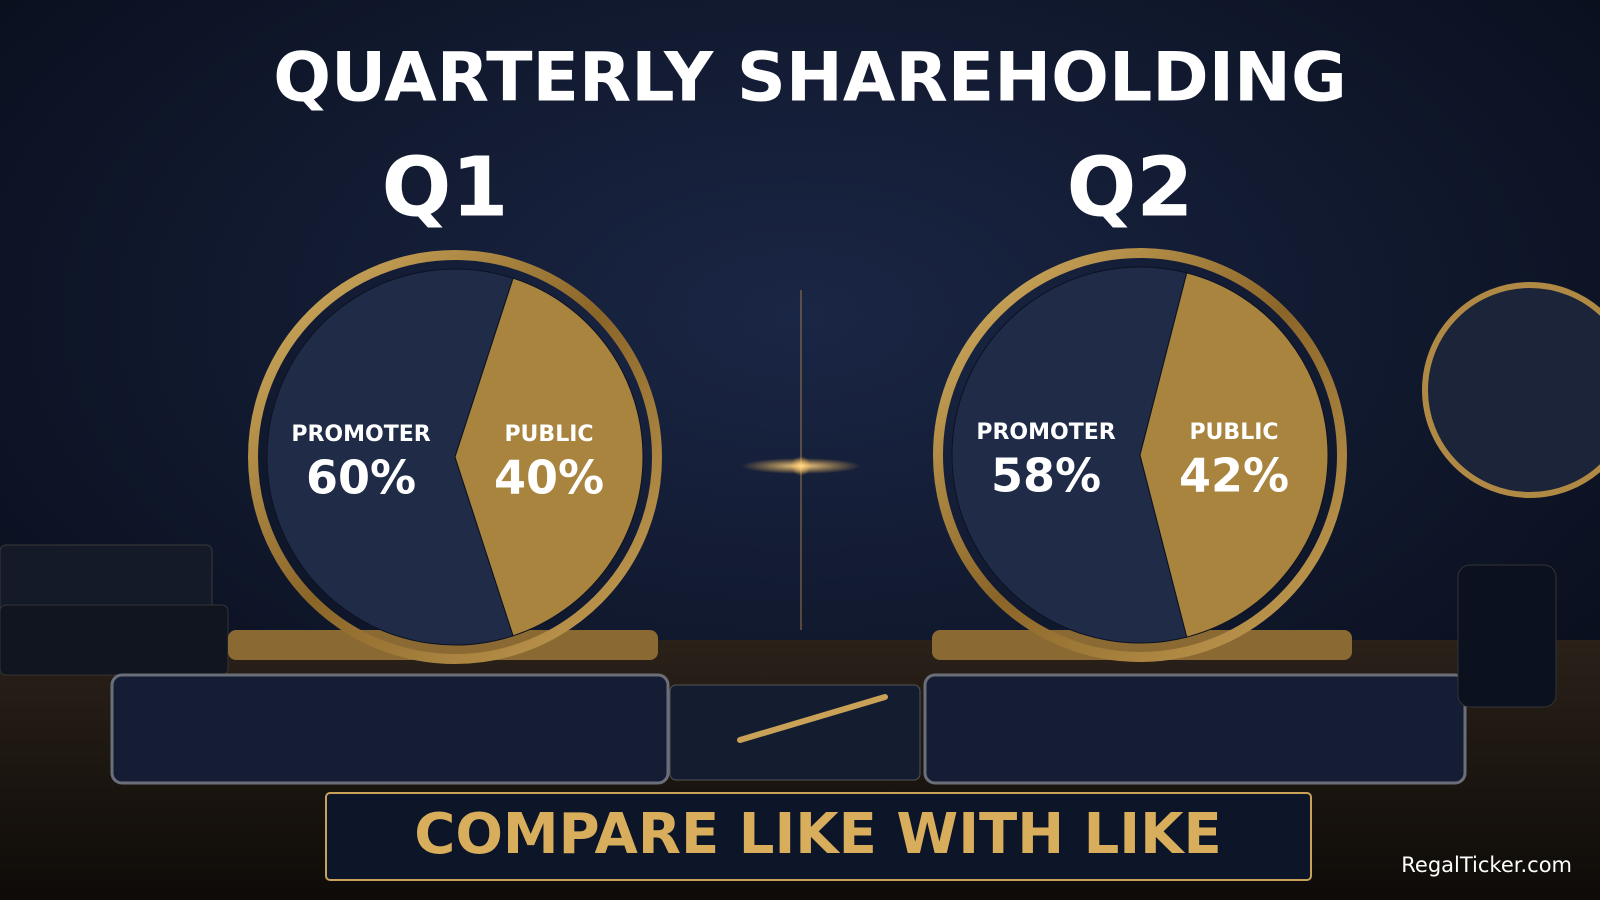 The width and height of the screenshot is (1600, 900). What do you see at coordinates (812, 718) in the screenshot?
I see `pen` at bounding box center [812, 718].